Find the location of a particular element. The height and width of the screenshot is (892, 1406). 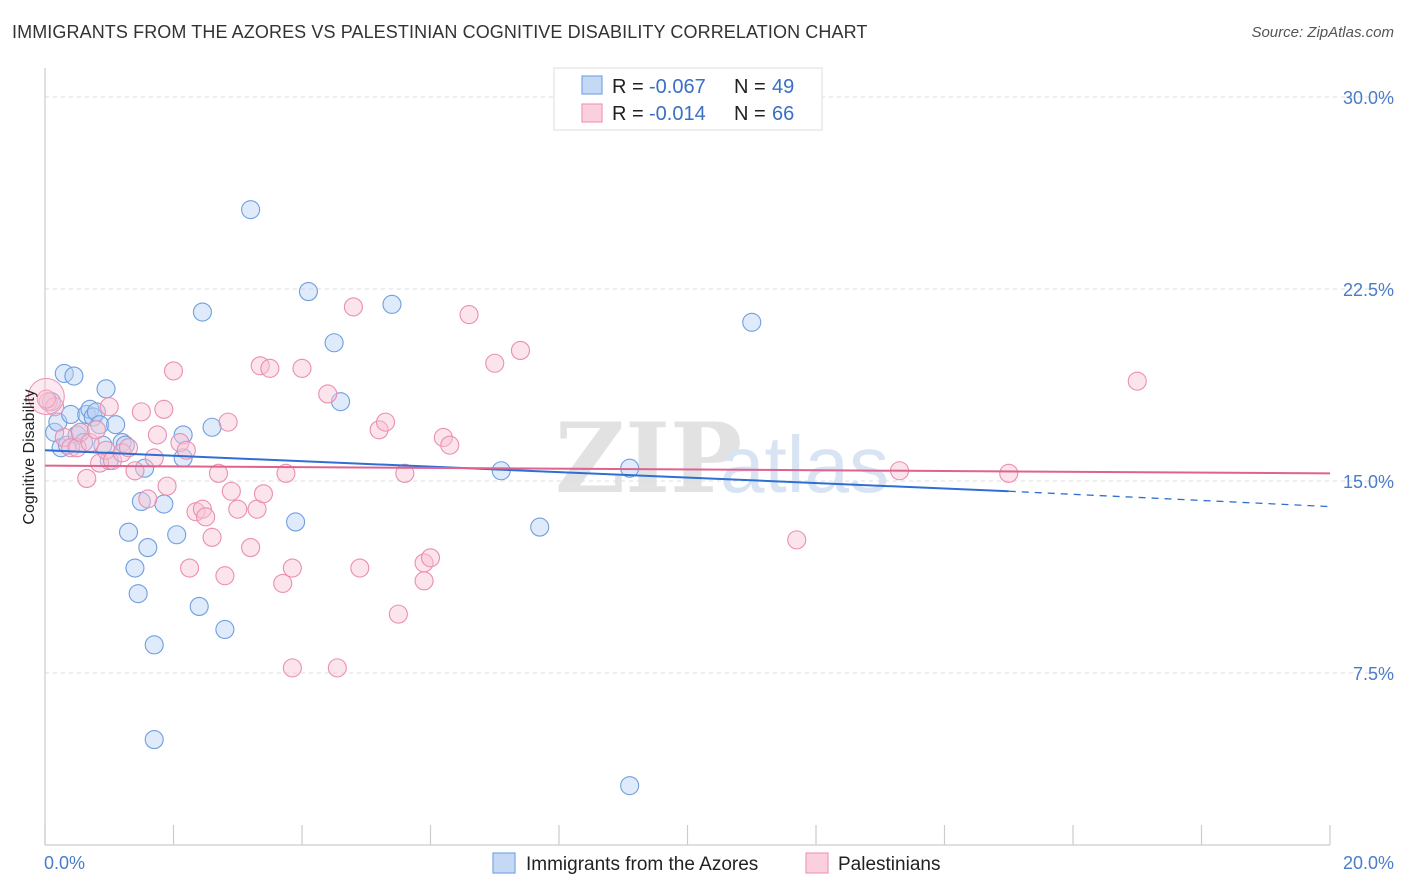

source-label: Source: ZipAtlas.com is located at coordinates (1322, 32).